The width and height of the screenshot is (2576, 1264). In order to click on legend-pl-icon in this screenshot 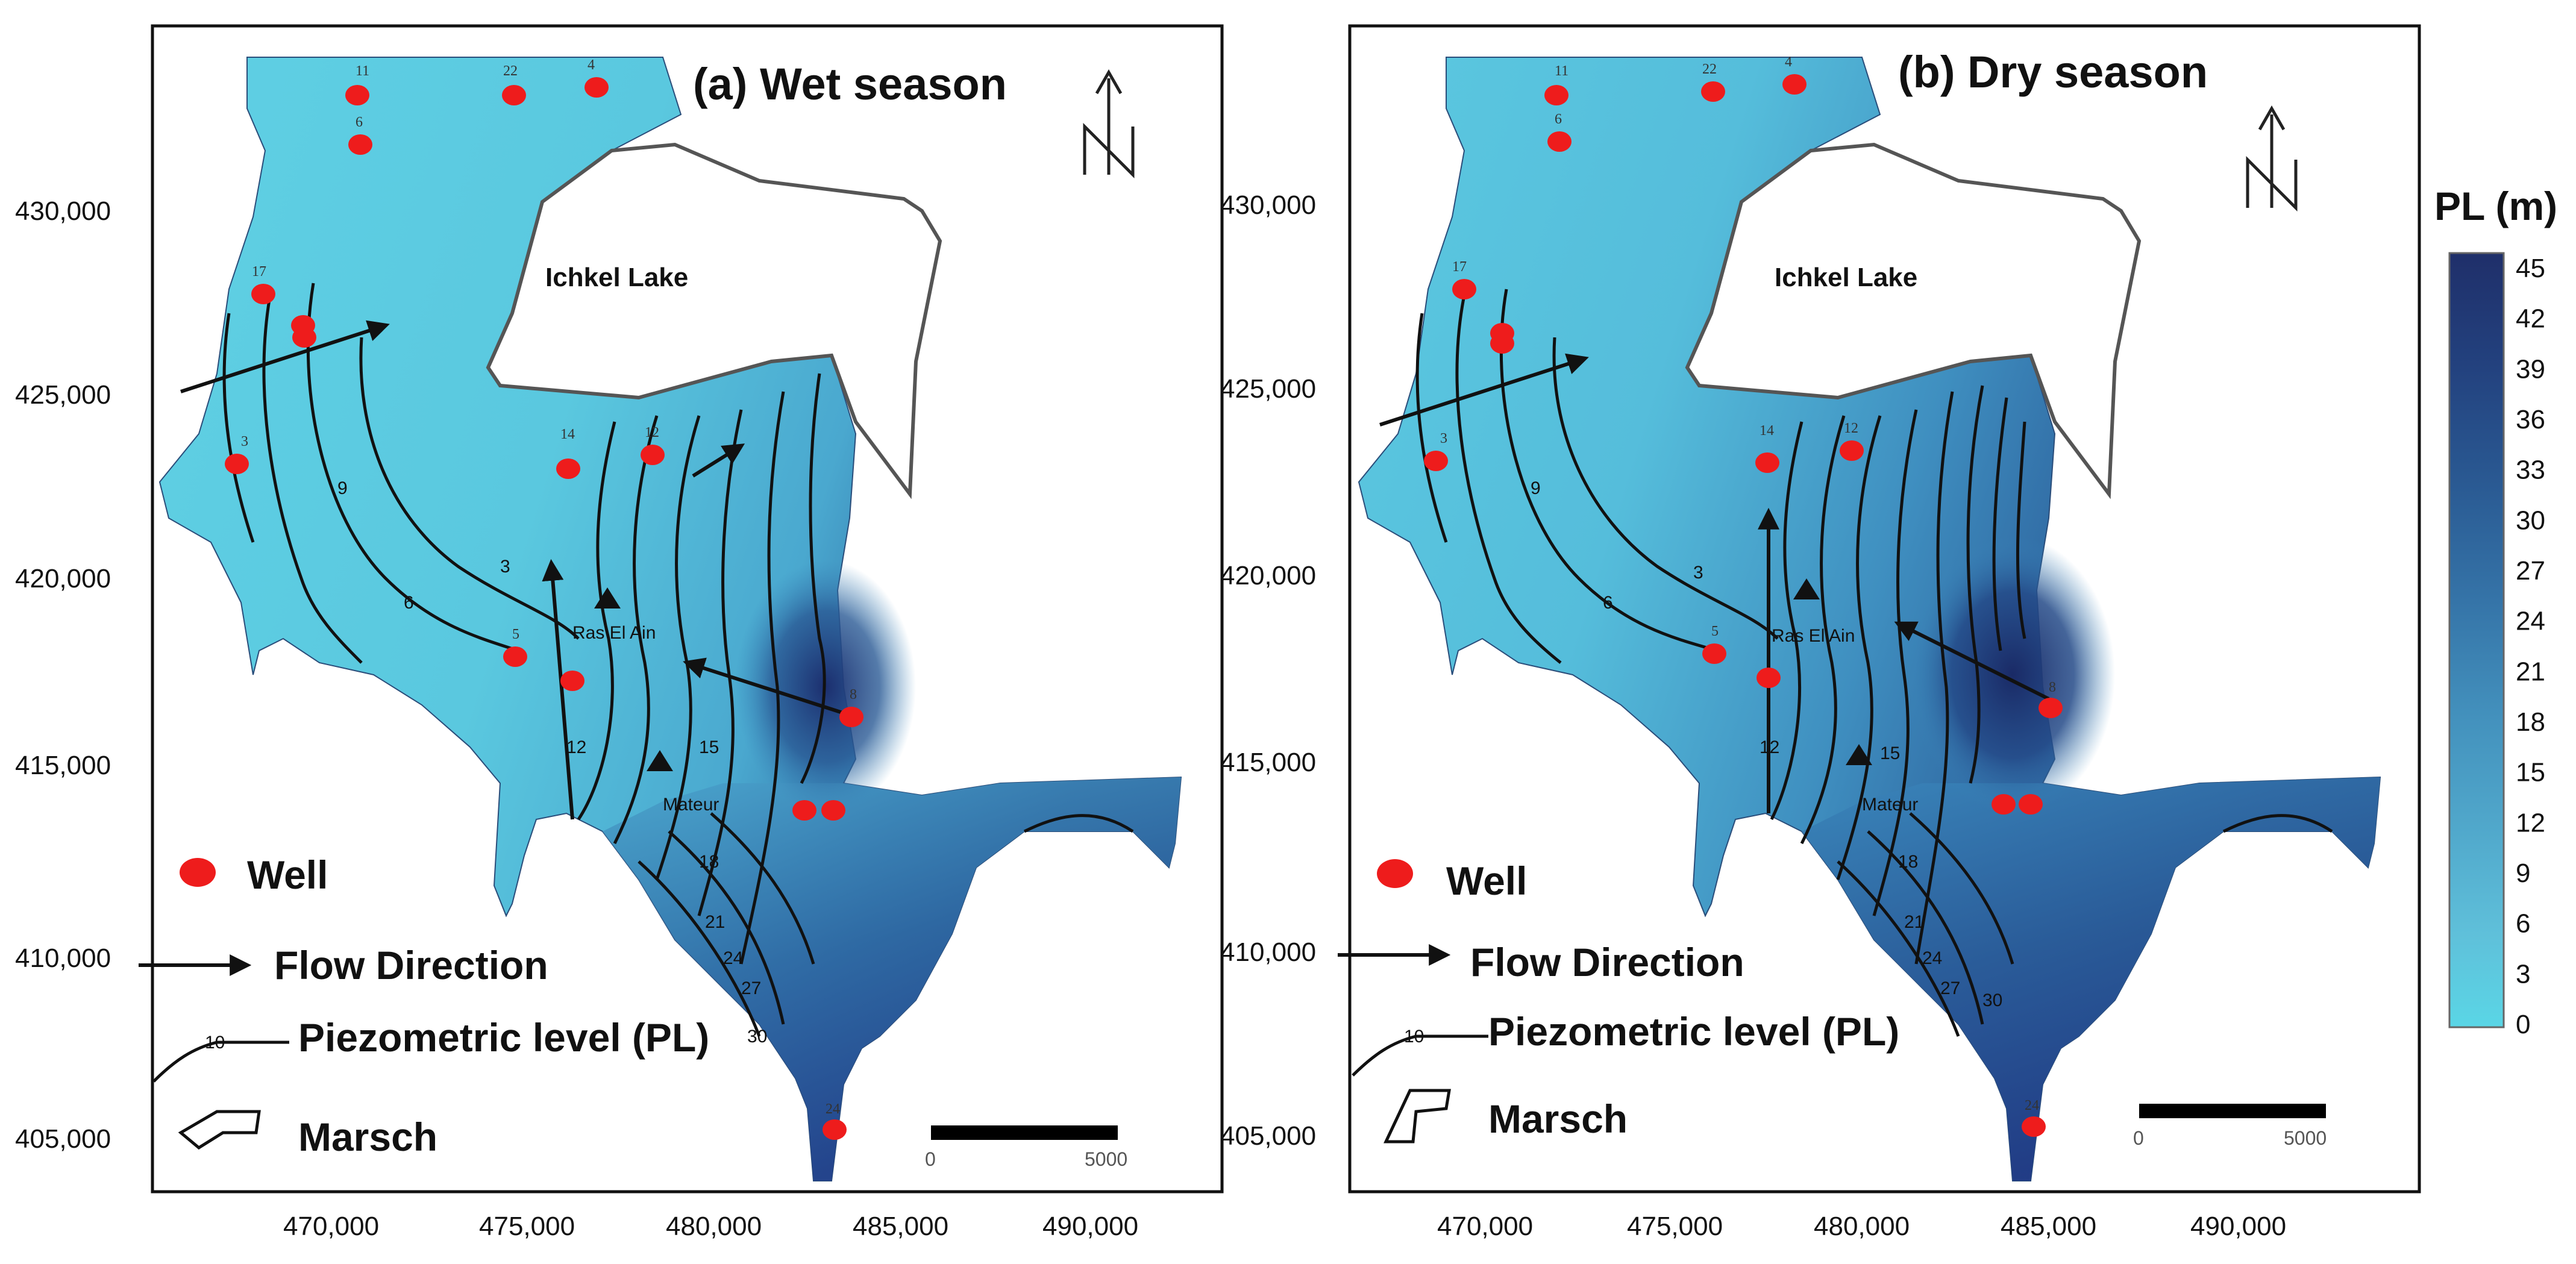, I will do `click(1420, 1055)`.